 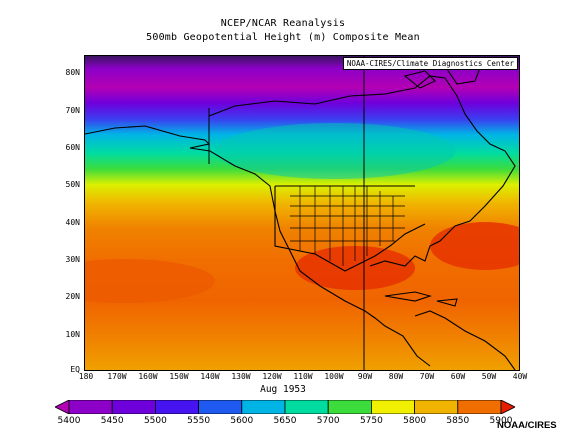 I want to click on lat-tick-label: 30N, so click(x=72, y=259).